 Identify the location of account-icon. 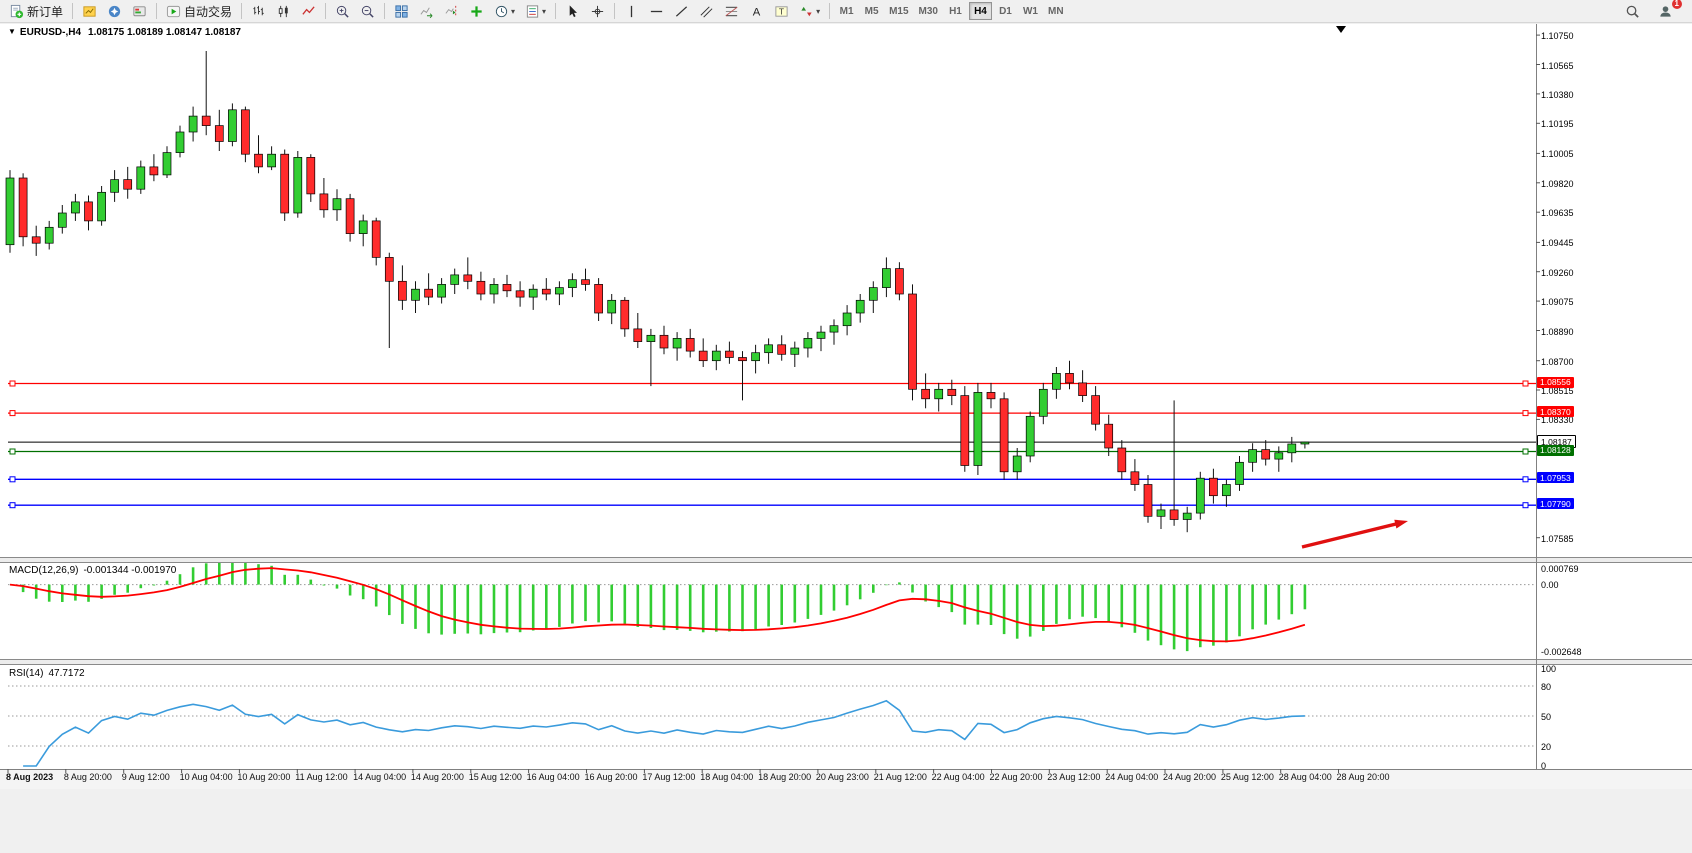
(1665, 11).